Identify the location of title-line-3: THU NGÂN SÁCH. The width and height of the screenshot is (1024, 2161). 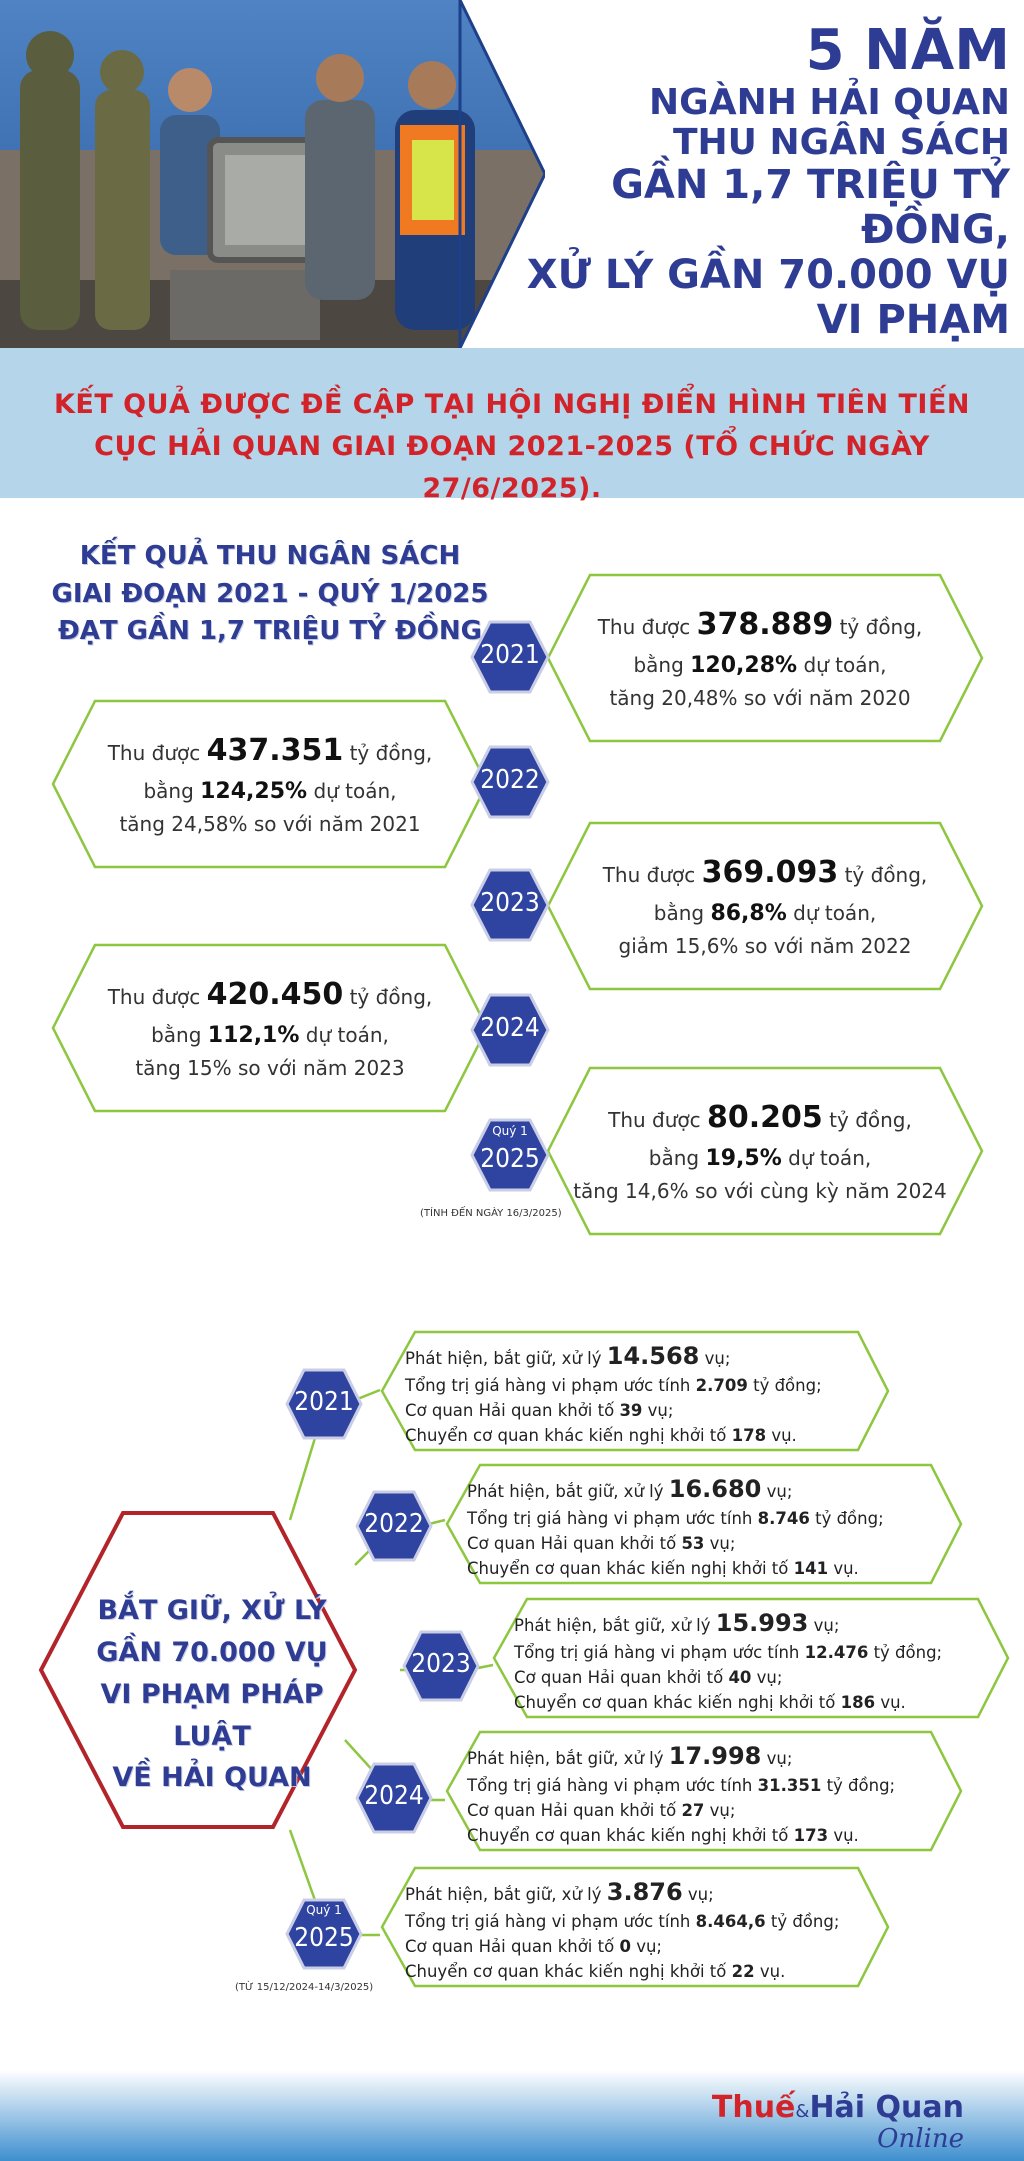
(841, 143).